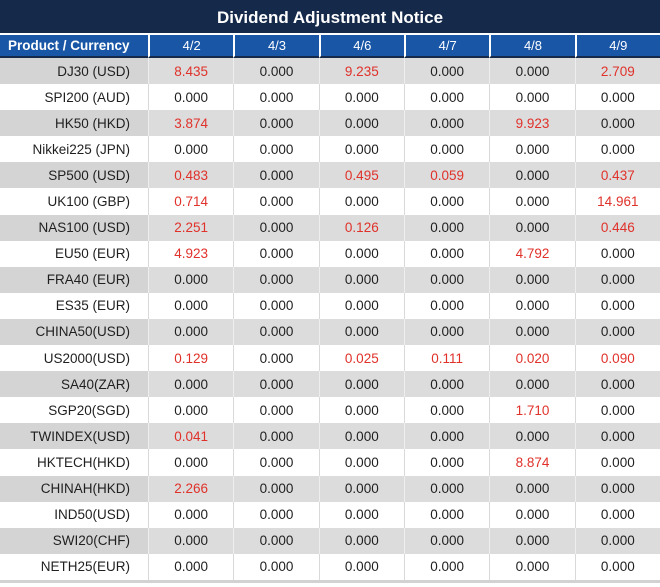  Describe the element at coordinates (330, 581) in the screenshot. I see `table-bottom-edge` at that location.